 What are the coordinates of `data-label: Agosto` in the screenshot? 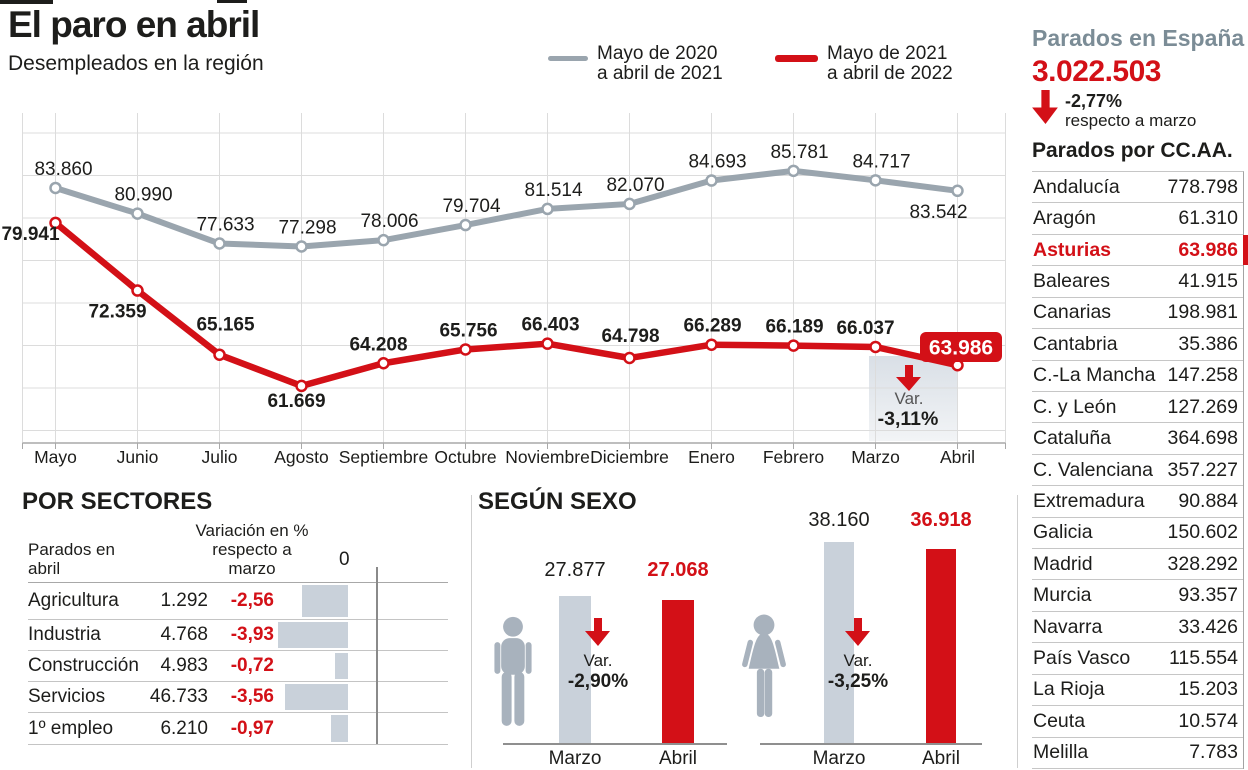 It's located at (301, 457).